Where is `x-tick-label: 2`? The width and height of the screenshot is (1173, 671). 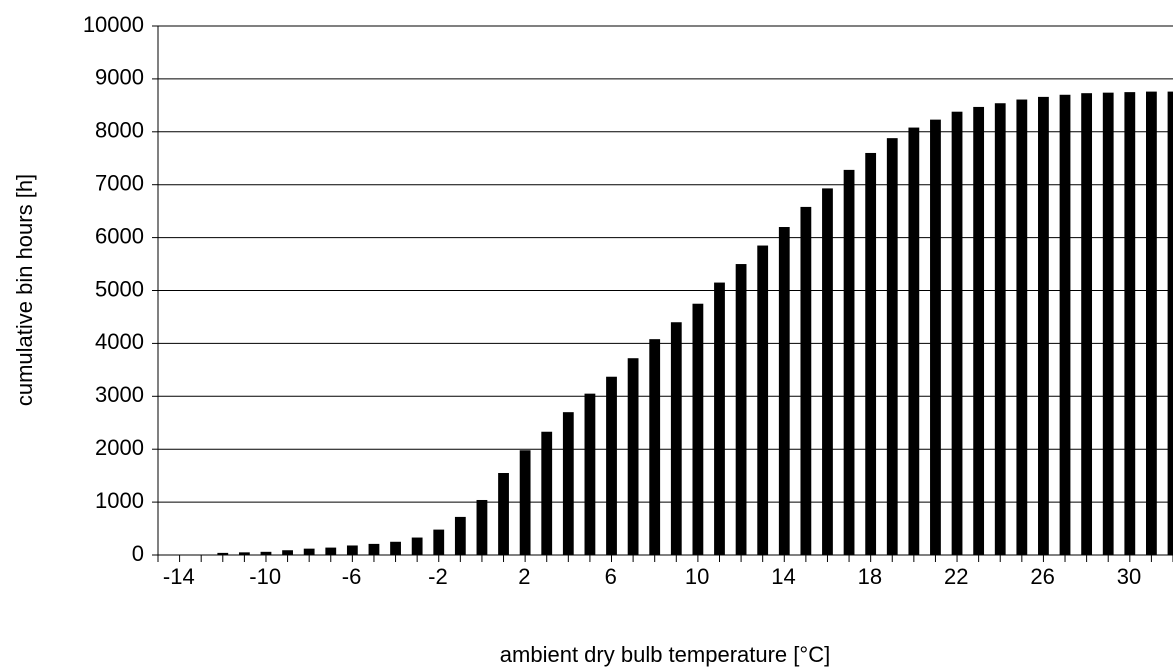 x-tick-label: 2 is located at coordinates (524, 576).